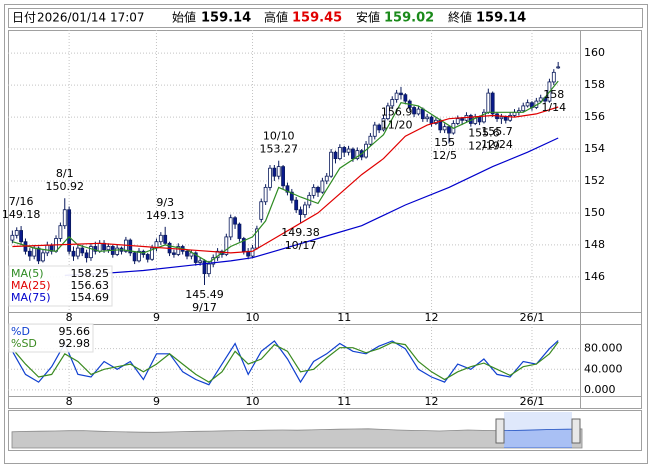 Image resolution: width=653 pixels, height=470 pixels. I want to click on header-label: 日付, so click(24, 18).